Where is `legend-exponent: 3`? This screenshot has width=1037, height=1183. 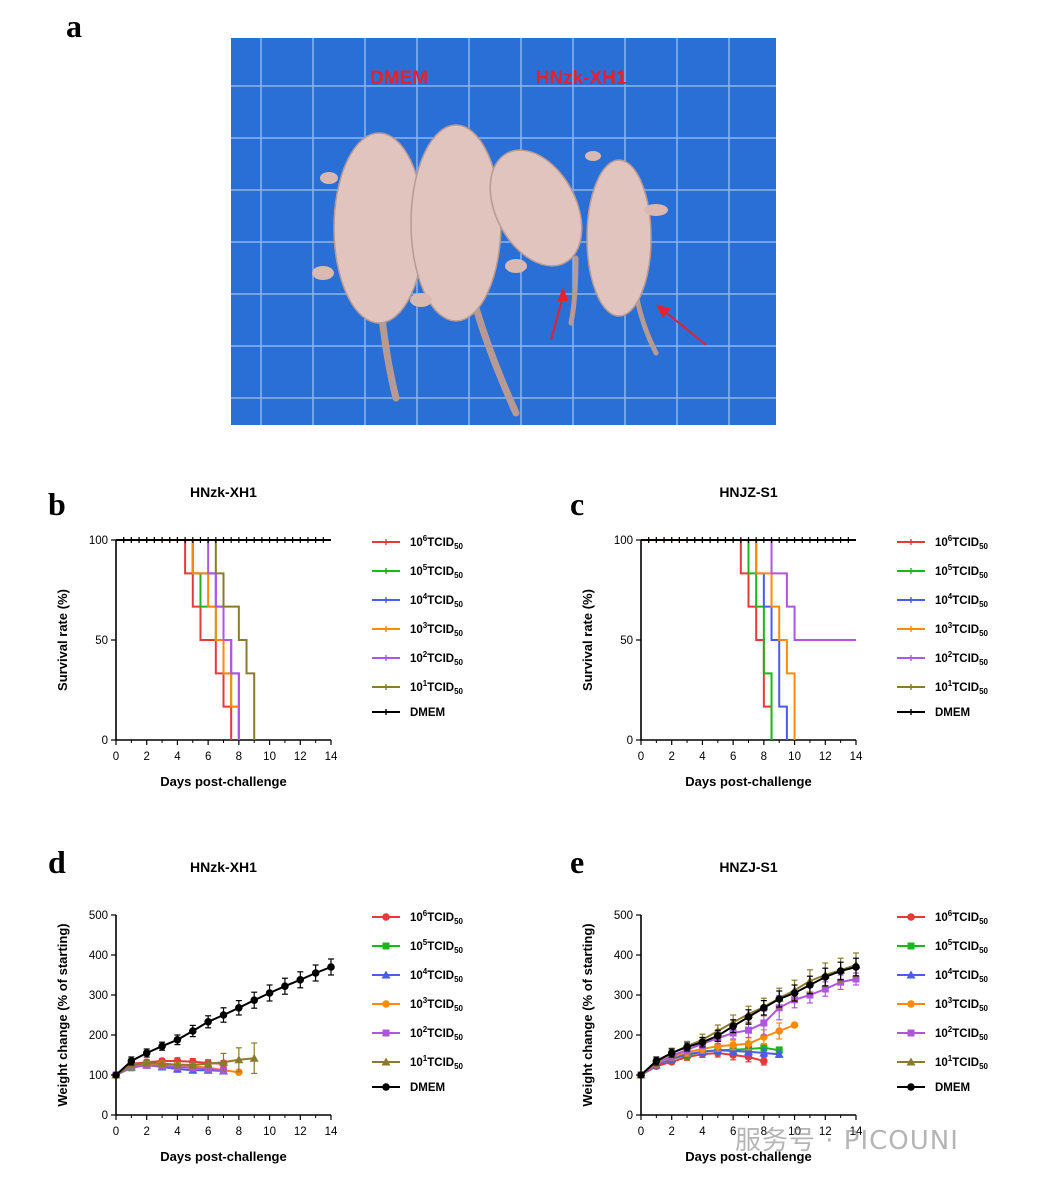
legend-exponent: 3 is located at coordinates (950, 625).